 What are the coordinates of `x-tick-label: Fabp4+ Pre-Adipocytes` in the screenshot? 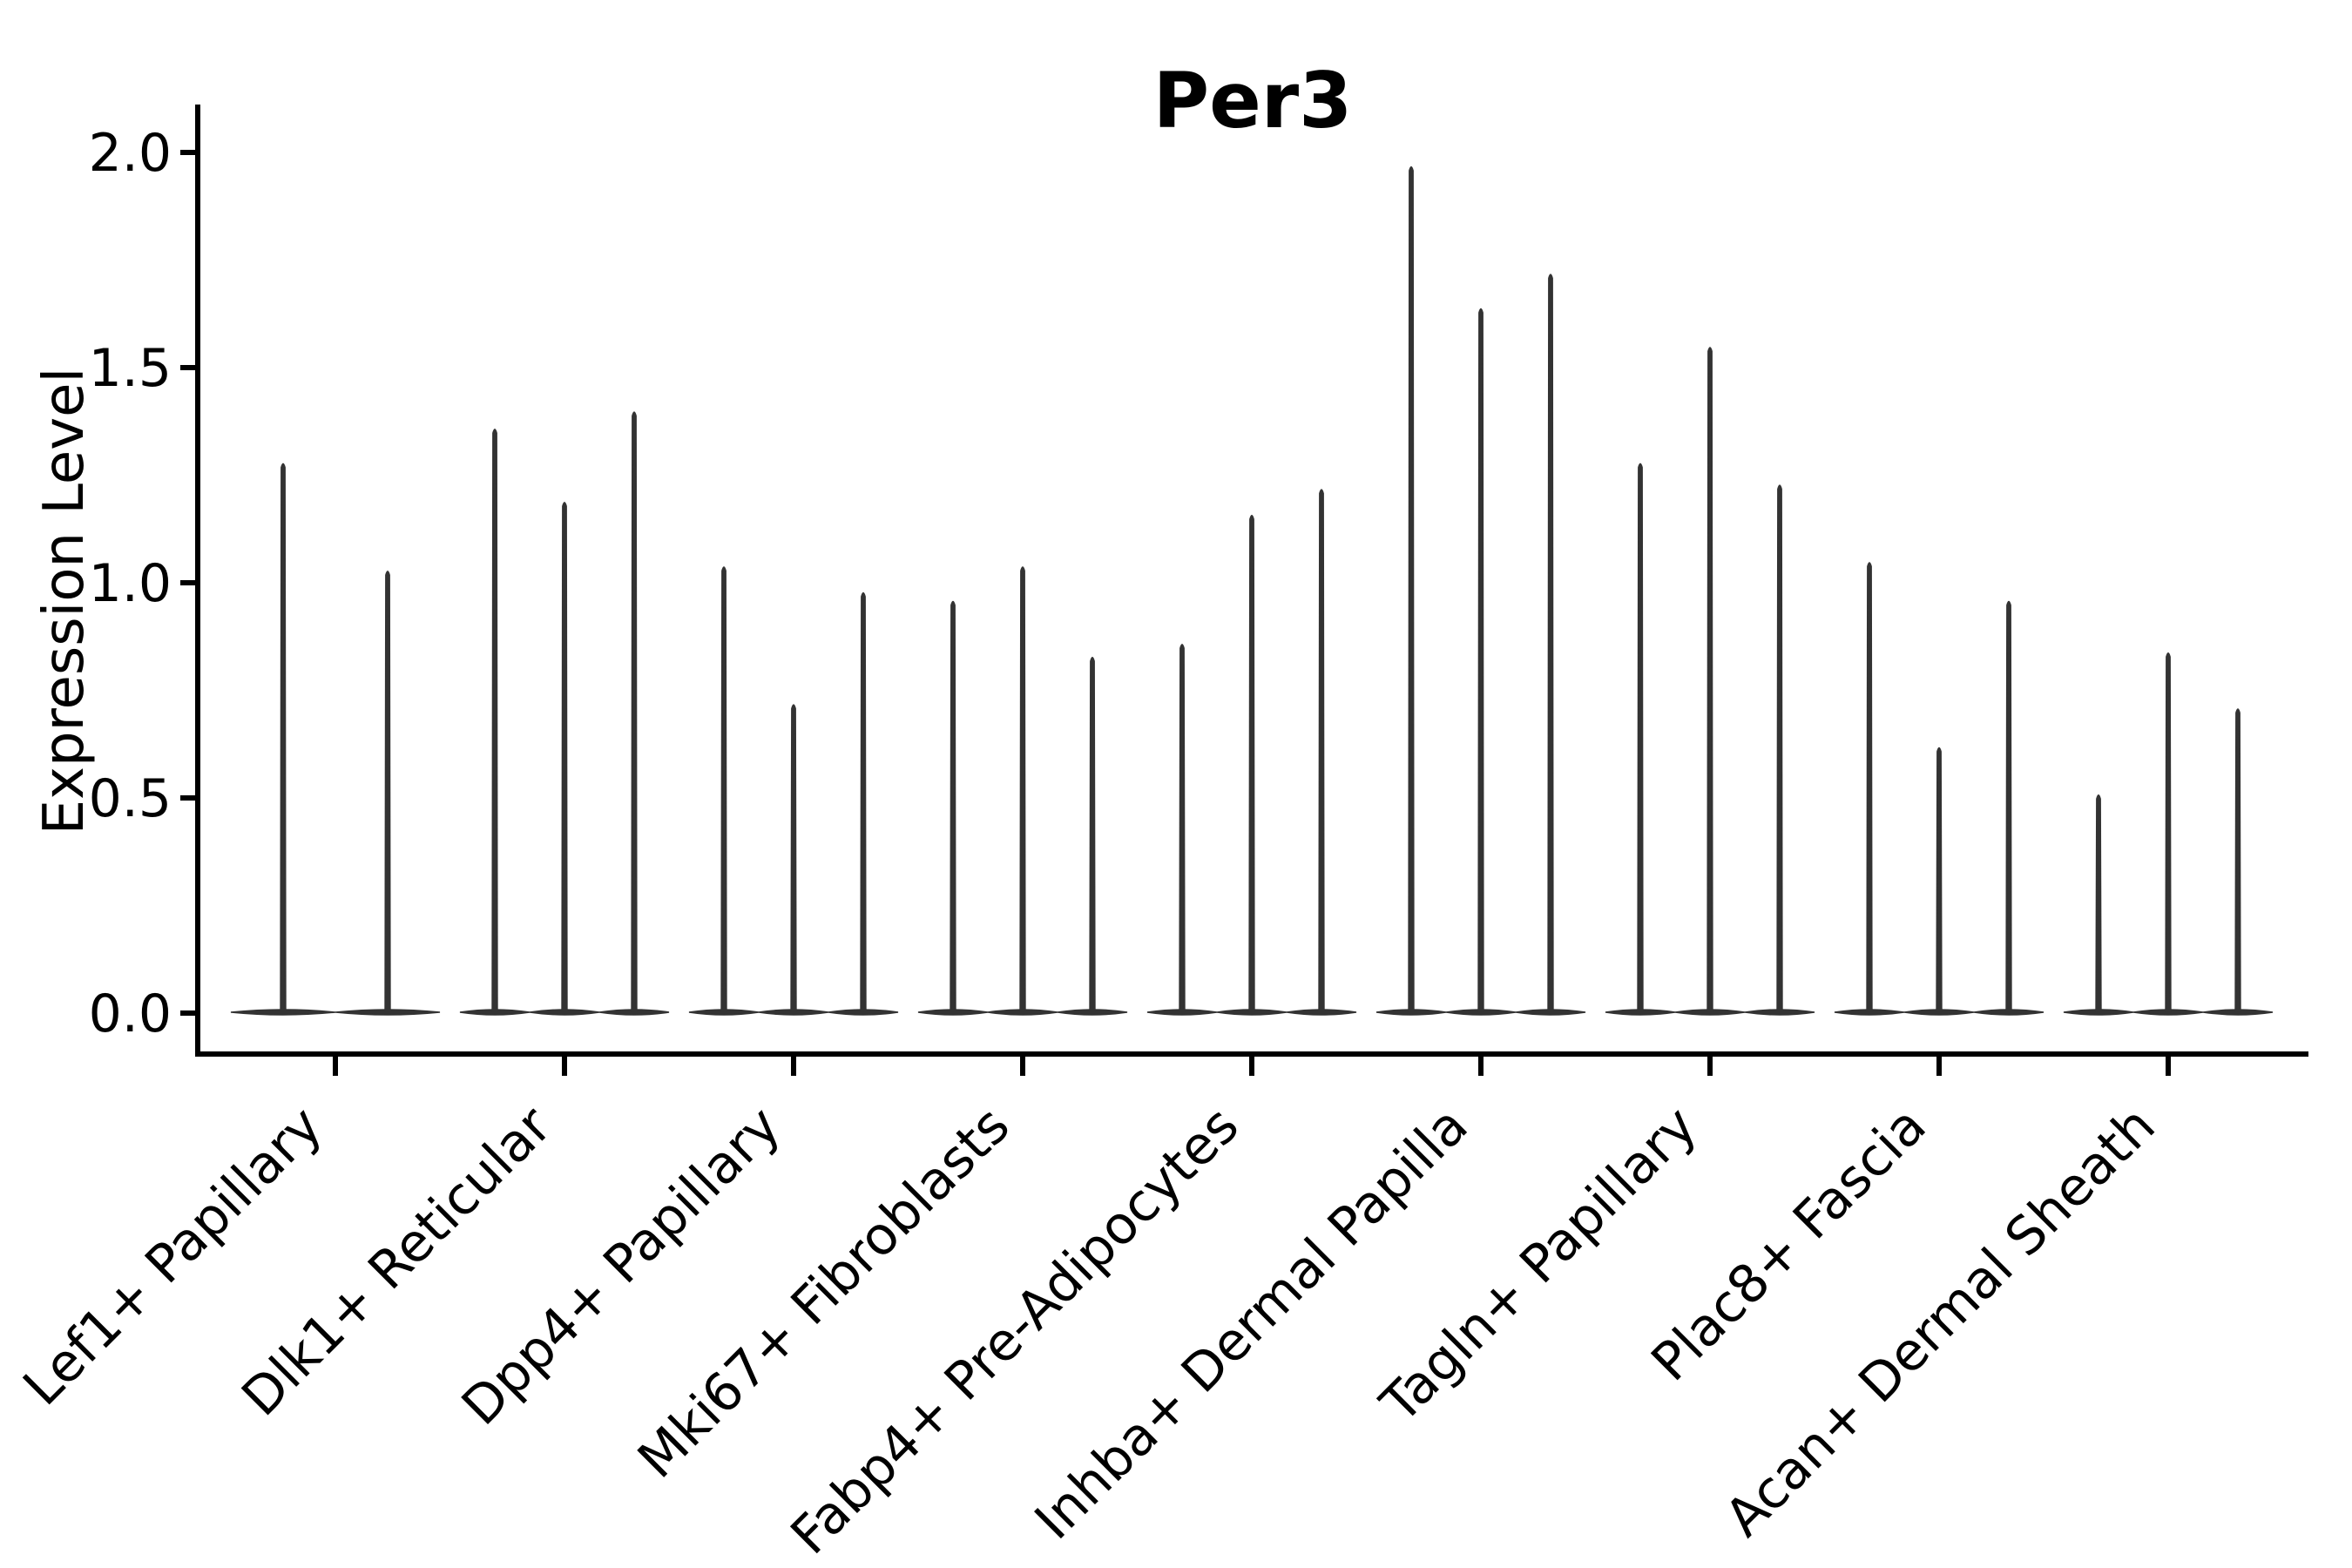 It's located at (1015, 1330).